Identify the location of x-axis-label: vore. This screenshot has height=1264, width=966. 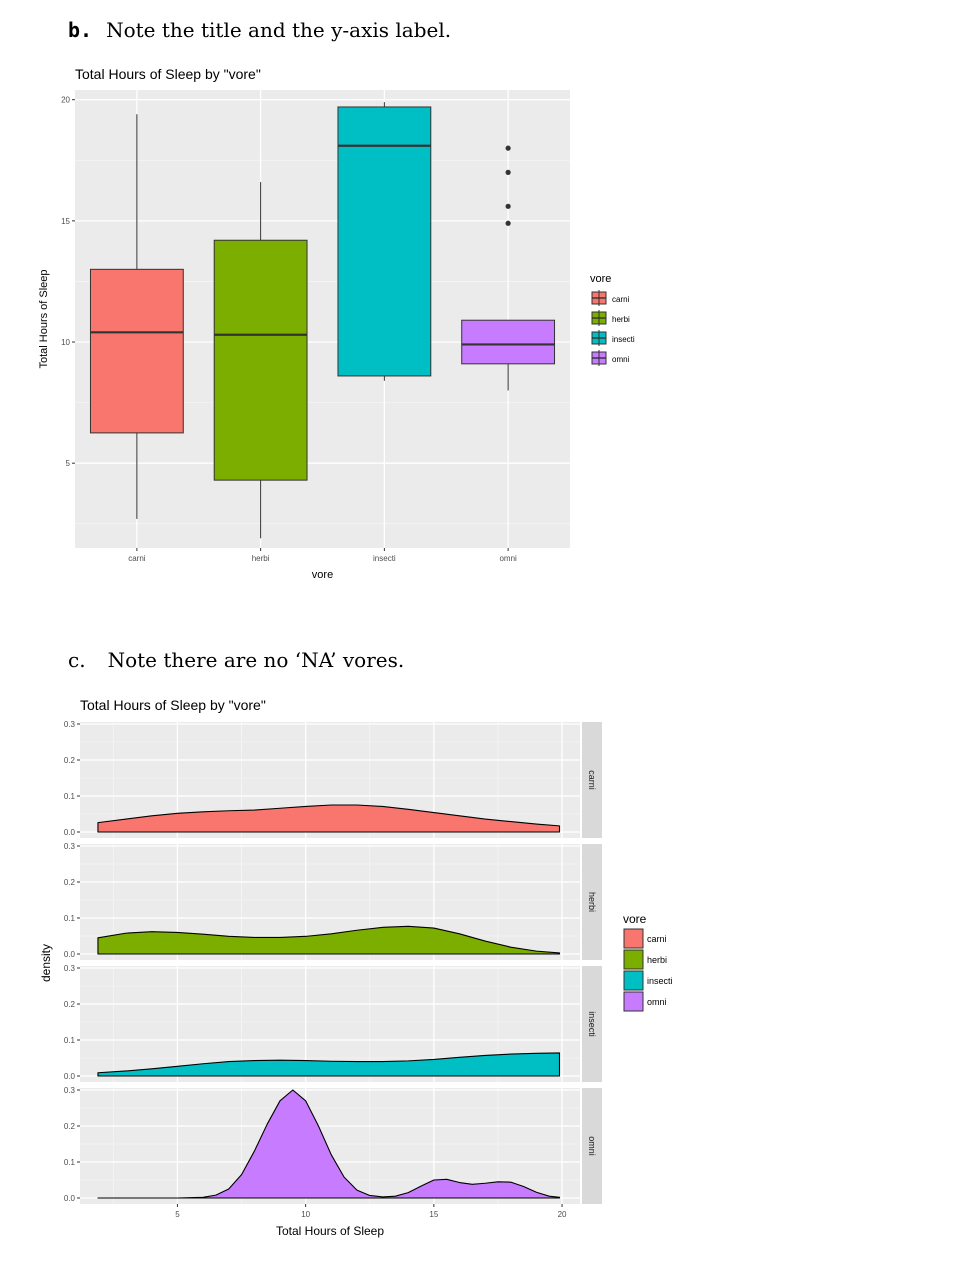
(322, 575).